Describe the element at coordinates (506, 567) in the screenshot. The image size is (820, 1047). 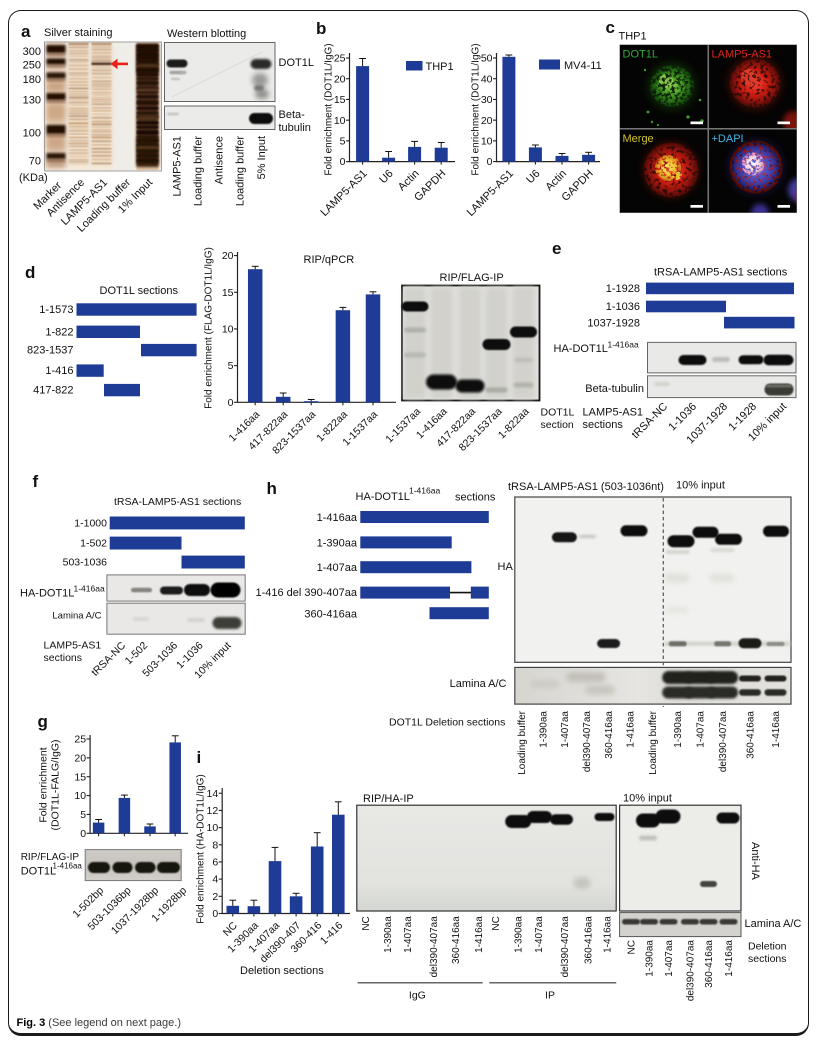
I see `svg-text: HA` at that location.